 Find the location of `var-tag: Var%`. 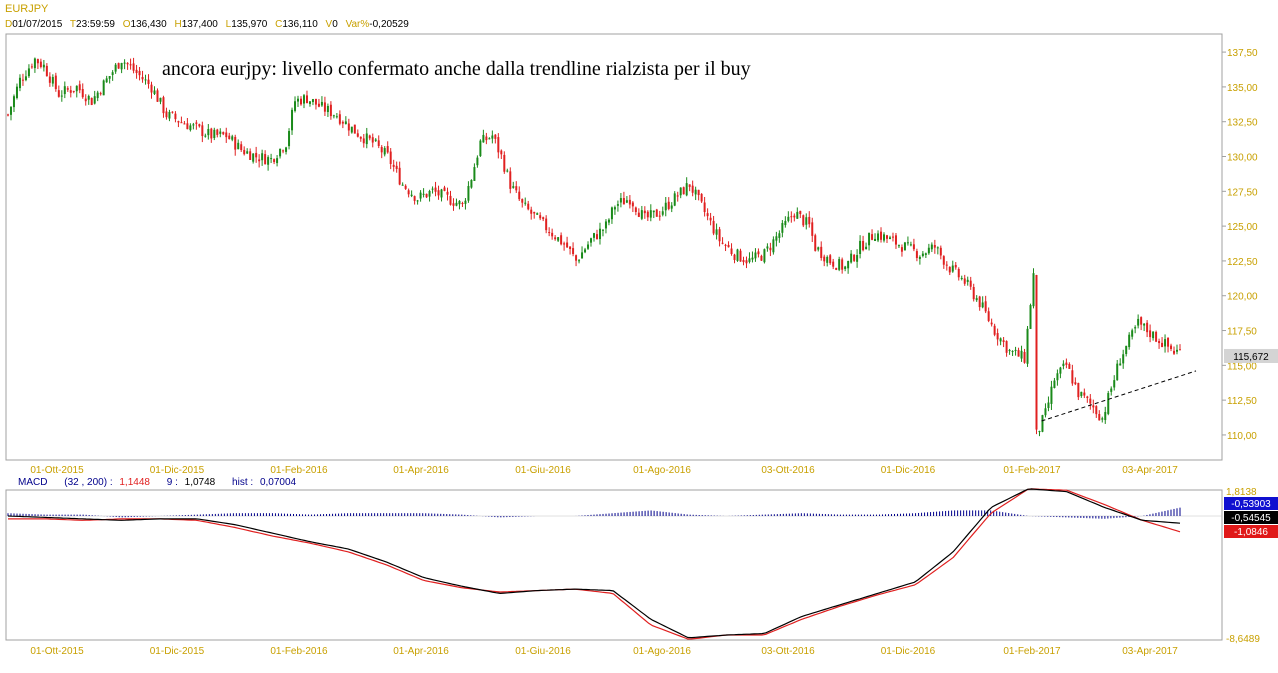

var-tag: Var% is located at coordinates (358, 24).